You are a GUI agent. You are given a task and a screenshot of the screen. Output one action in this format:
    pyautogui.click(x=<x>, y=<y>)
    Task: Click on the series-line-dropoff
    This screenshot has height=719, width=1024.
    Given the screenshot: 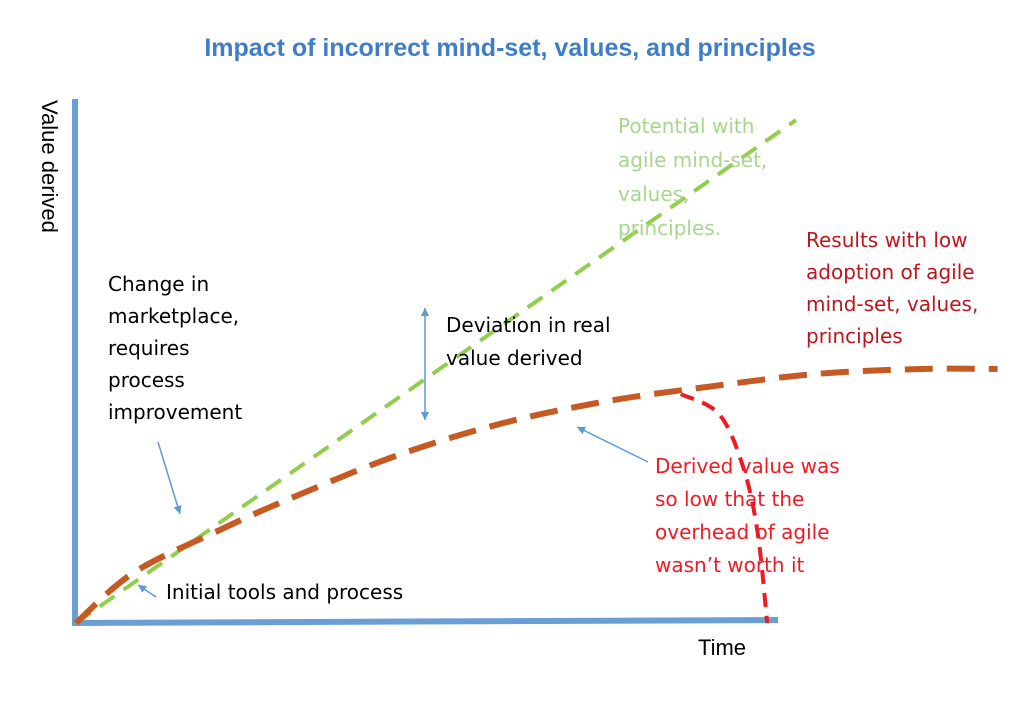 What is the action you would take?
    pyautogui.click(x=724, y=508)
    